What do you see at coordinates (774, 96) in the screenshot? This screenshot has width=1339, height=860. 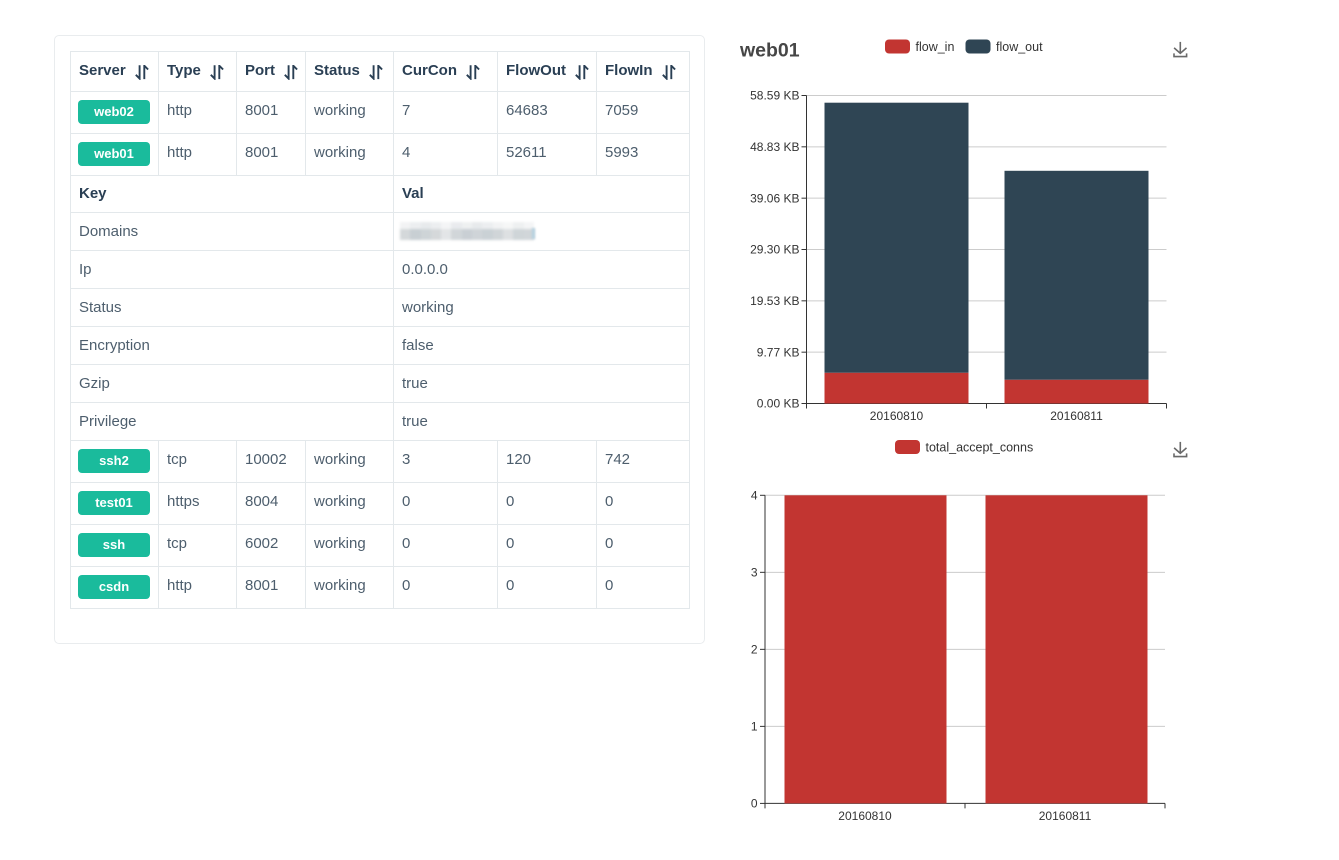 I see `svg-text: 58.59 KB` at bounding box center [774, 96].